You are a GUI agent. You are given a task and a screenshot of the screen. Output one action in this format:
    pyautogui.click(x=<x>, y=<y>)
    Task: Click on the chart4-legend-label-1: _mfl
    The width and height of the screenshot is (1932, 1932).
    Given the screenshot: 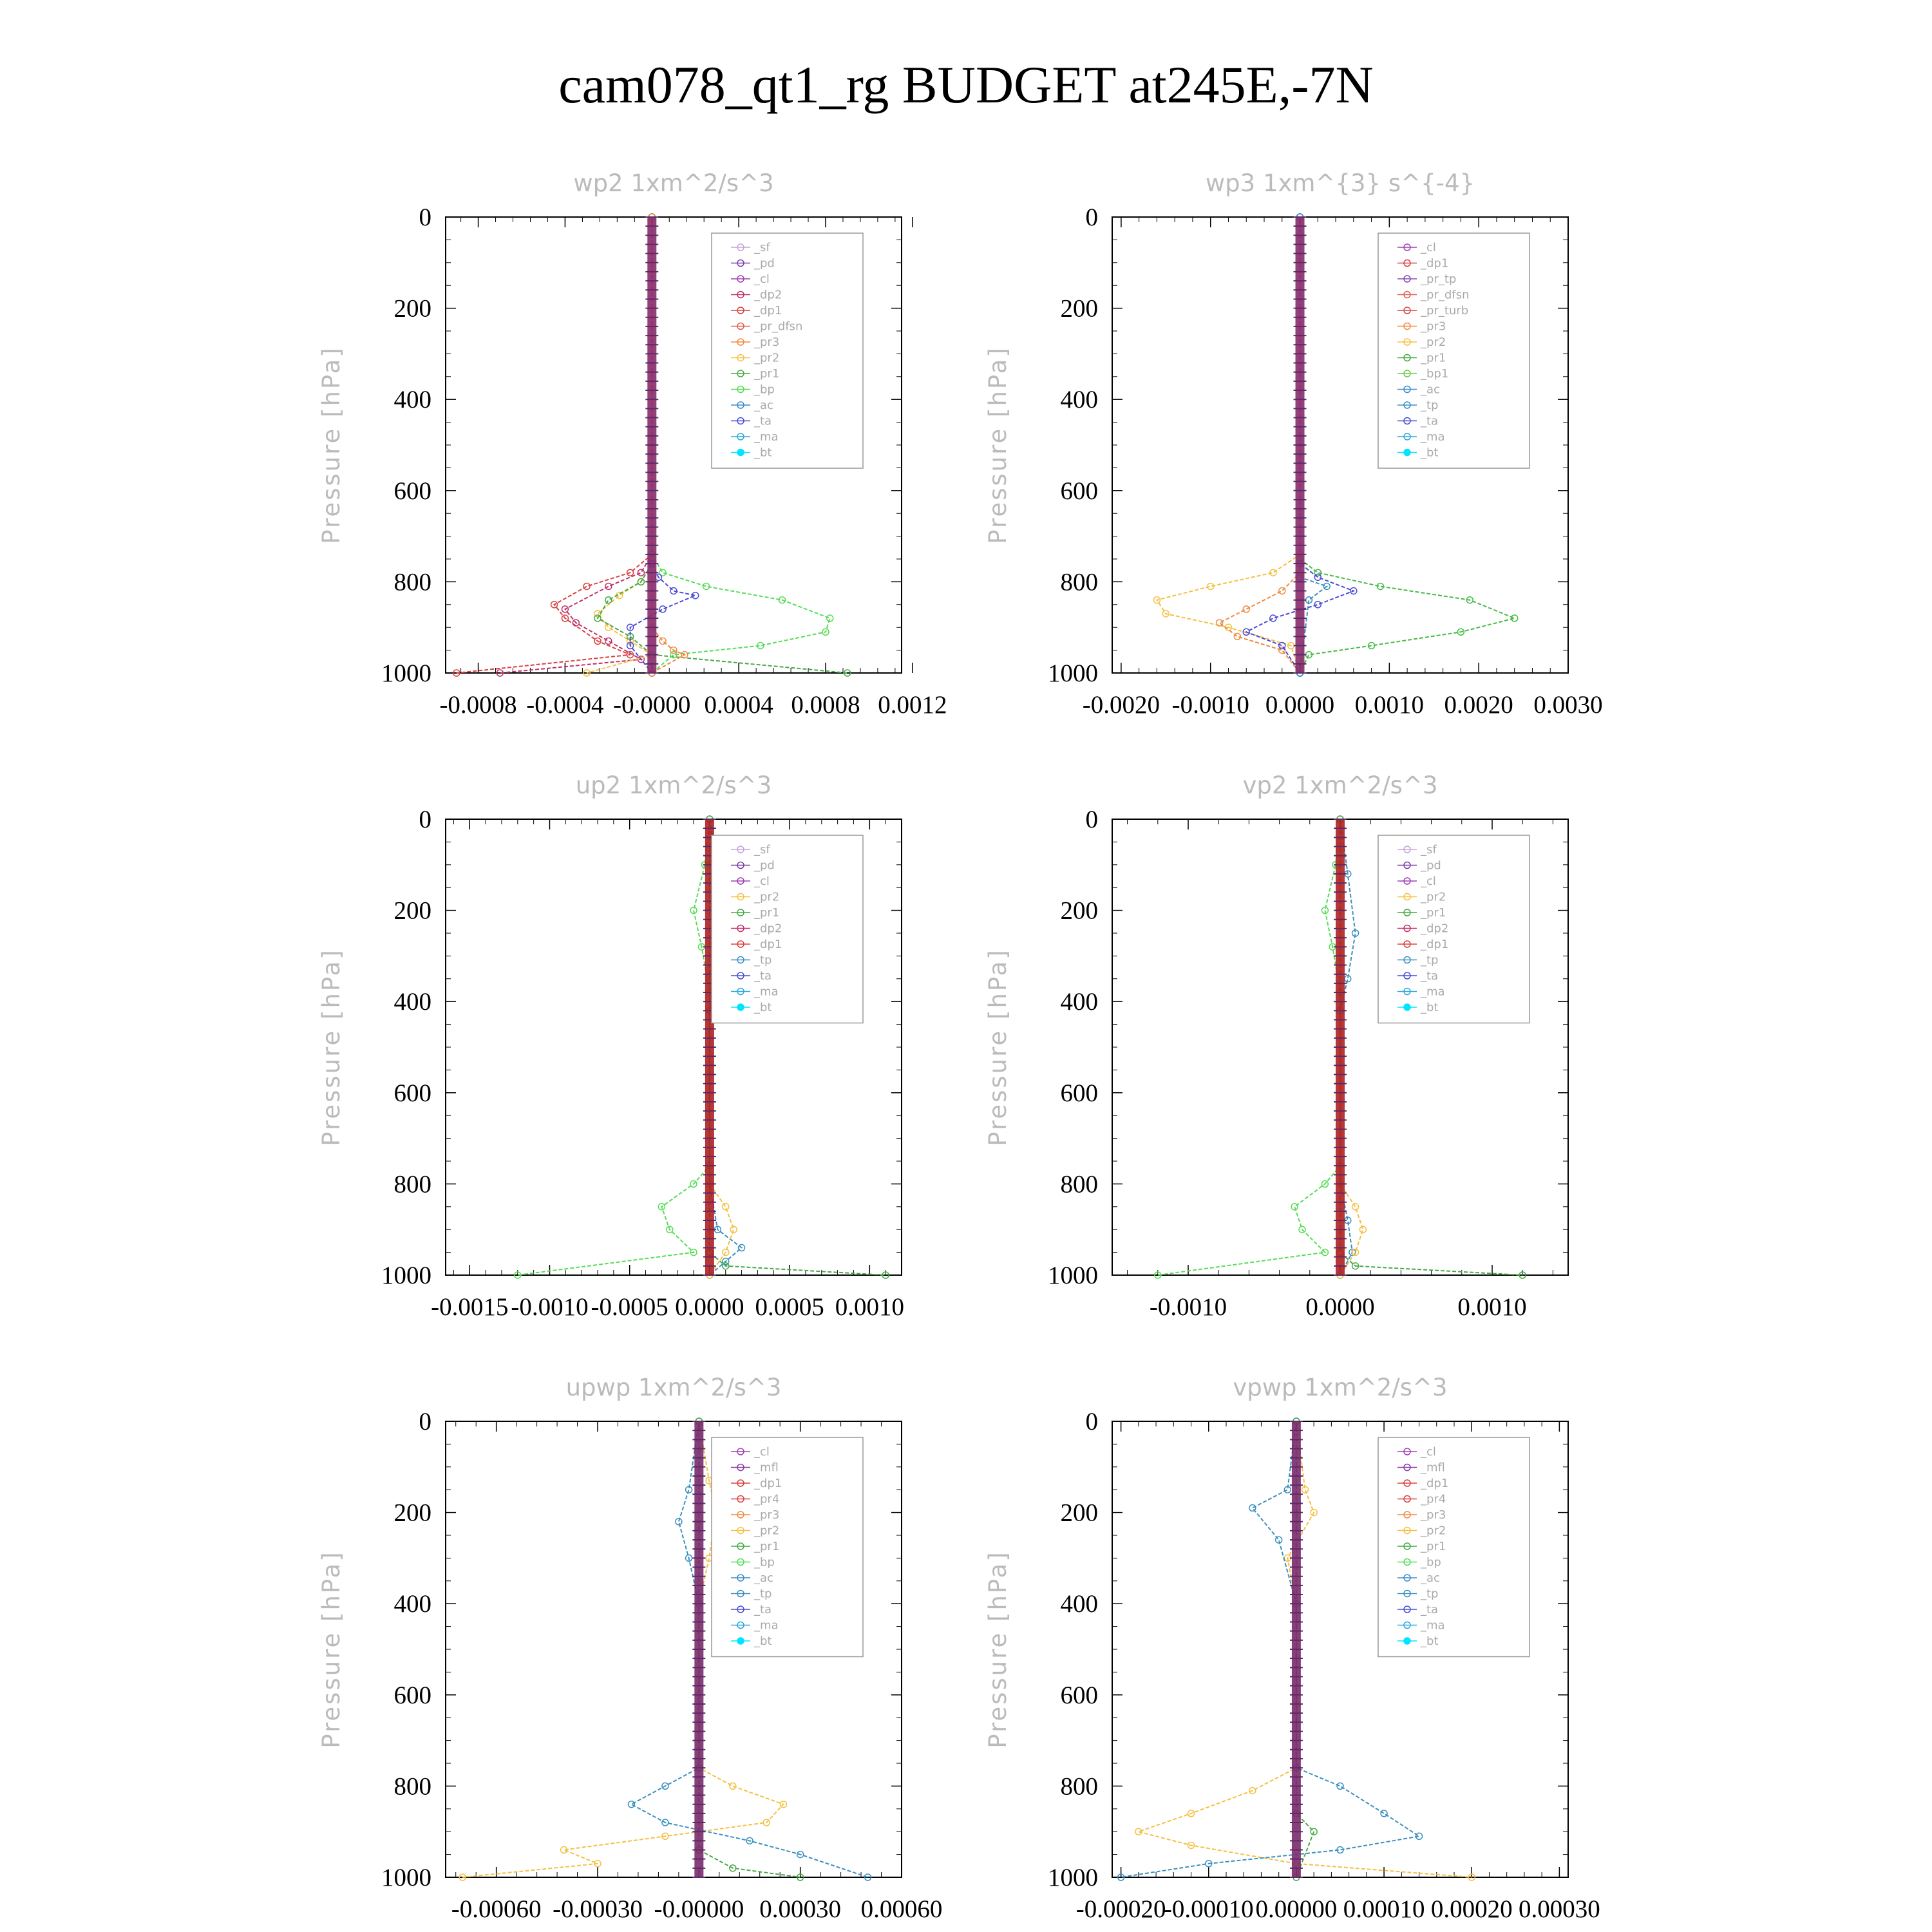 What is the action you would take?
    pyautogui.click(x=766, y=1468)
    